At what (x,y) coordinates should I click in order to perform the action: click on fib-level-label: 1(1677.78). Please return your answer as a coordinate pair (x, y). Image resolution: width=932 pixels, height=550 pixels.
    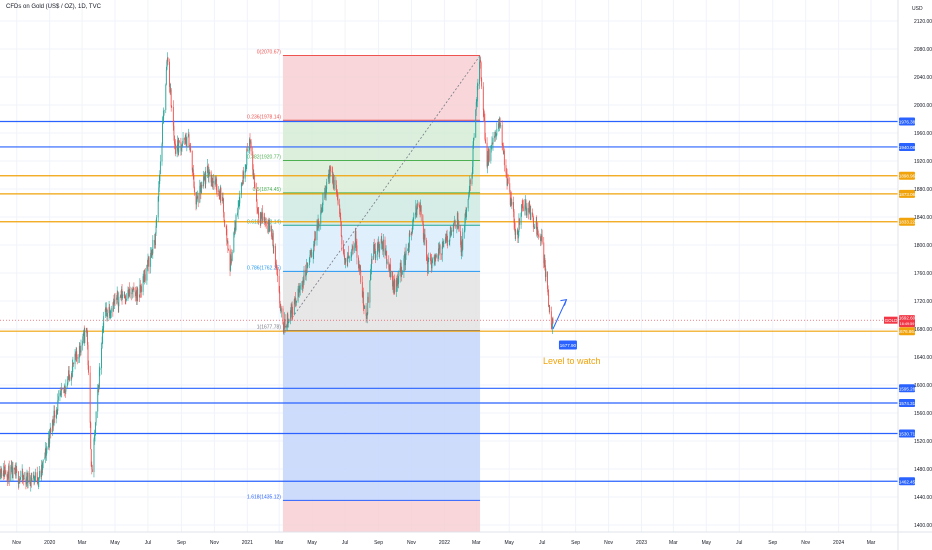
    Looking at the image, I should click on (269, 328).